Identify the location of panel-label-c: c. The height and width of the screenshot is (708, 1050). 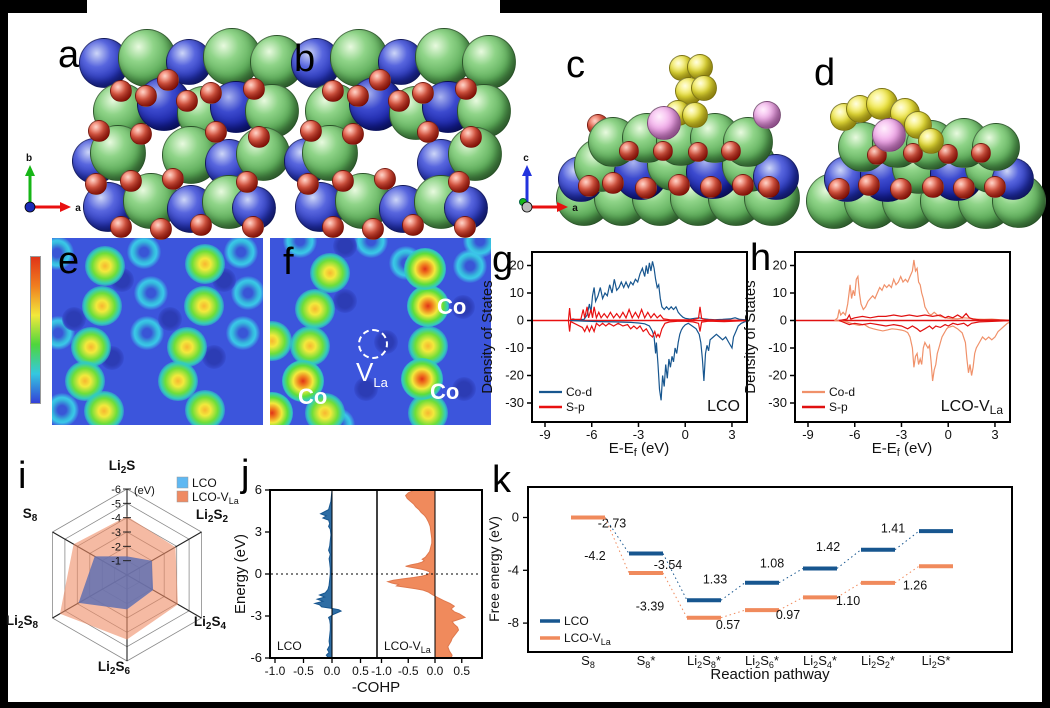
(575, 65).